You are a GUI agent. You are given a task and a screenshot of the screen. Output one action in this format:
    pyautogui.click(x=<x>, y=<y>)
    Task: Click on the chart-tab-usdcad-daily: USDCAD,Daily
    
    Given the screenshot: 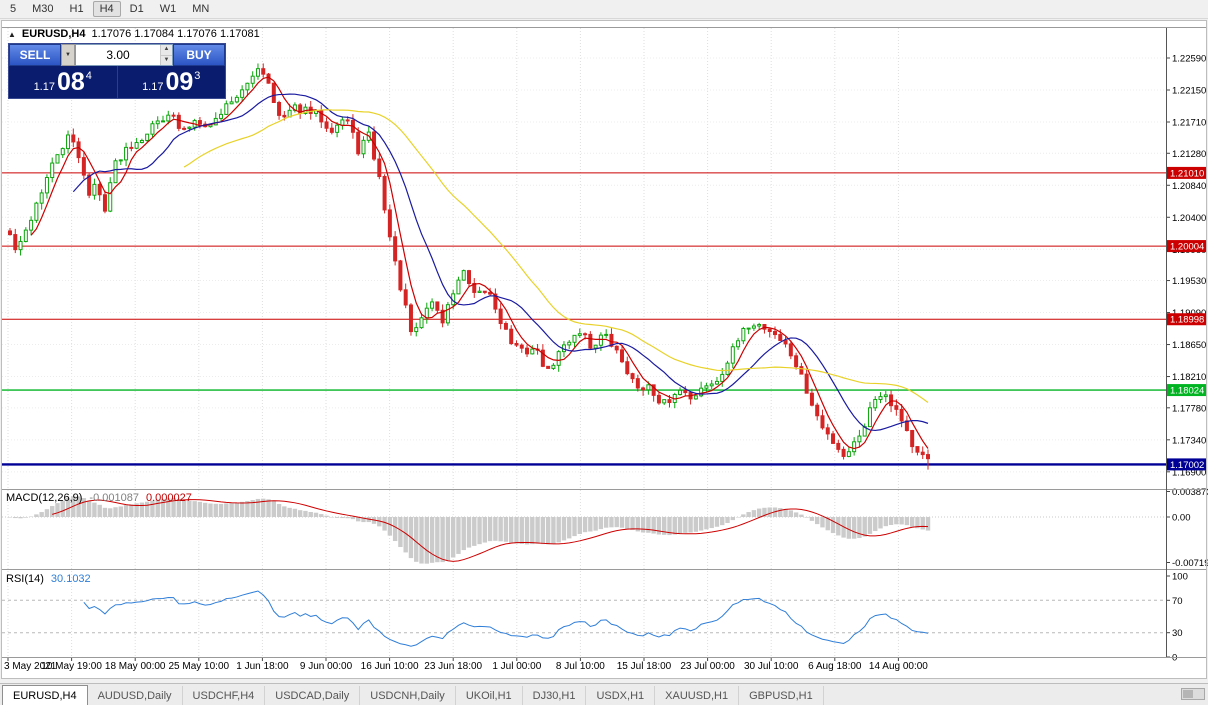 What is the action you would take?
    pyautogui.click(x=313, y=695)
    